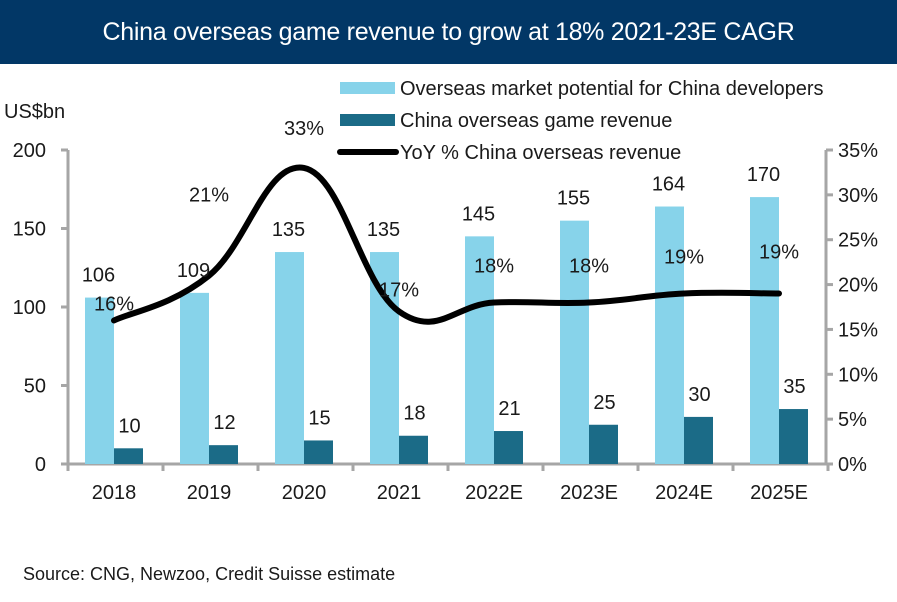 The image size is (897, 602). I want to click on title-bar, so click(448, 32).